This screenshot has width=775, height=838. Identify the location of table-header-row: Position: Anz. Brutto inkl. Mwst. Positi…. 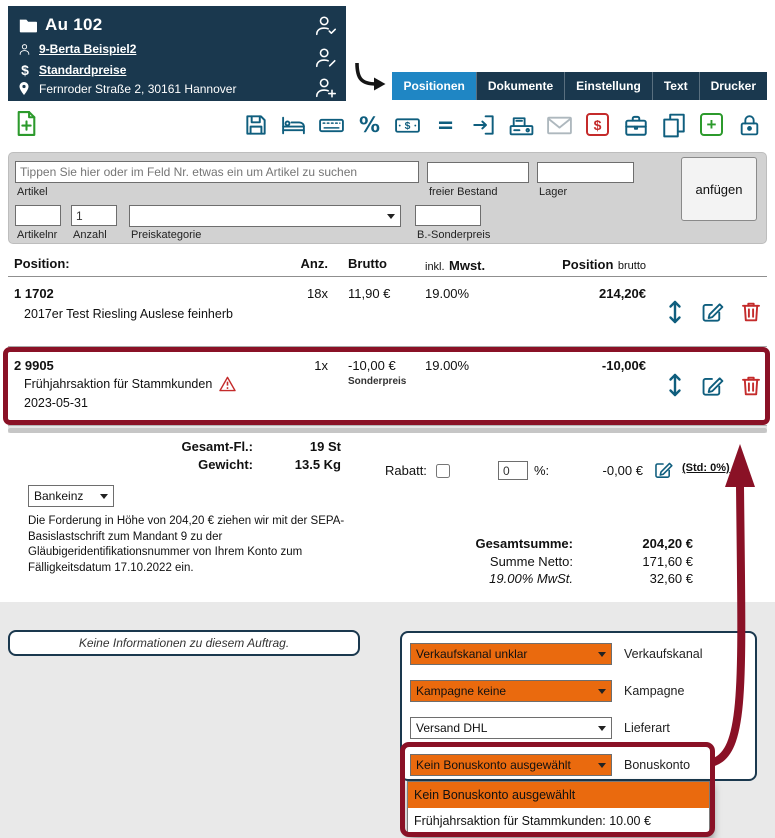
(387, 263).